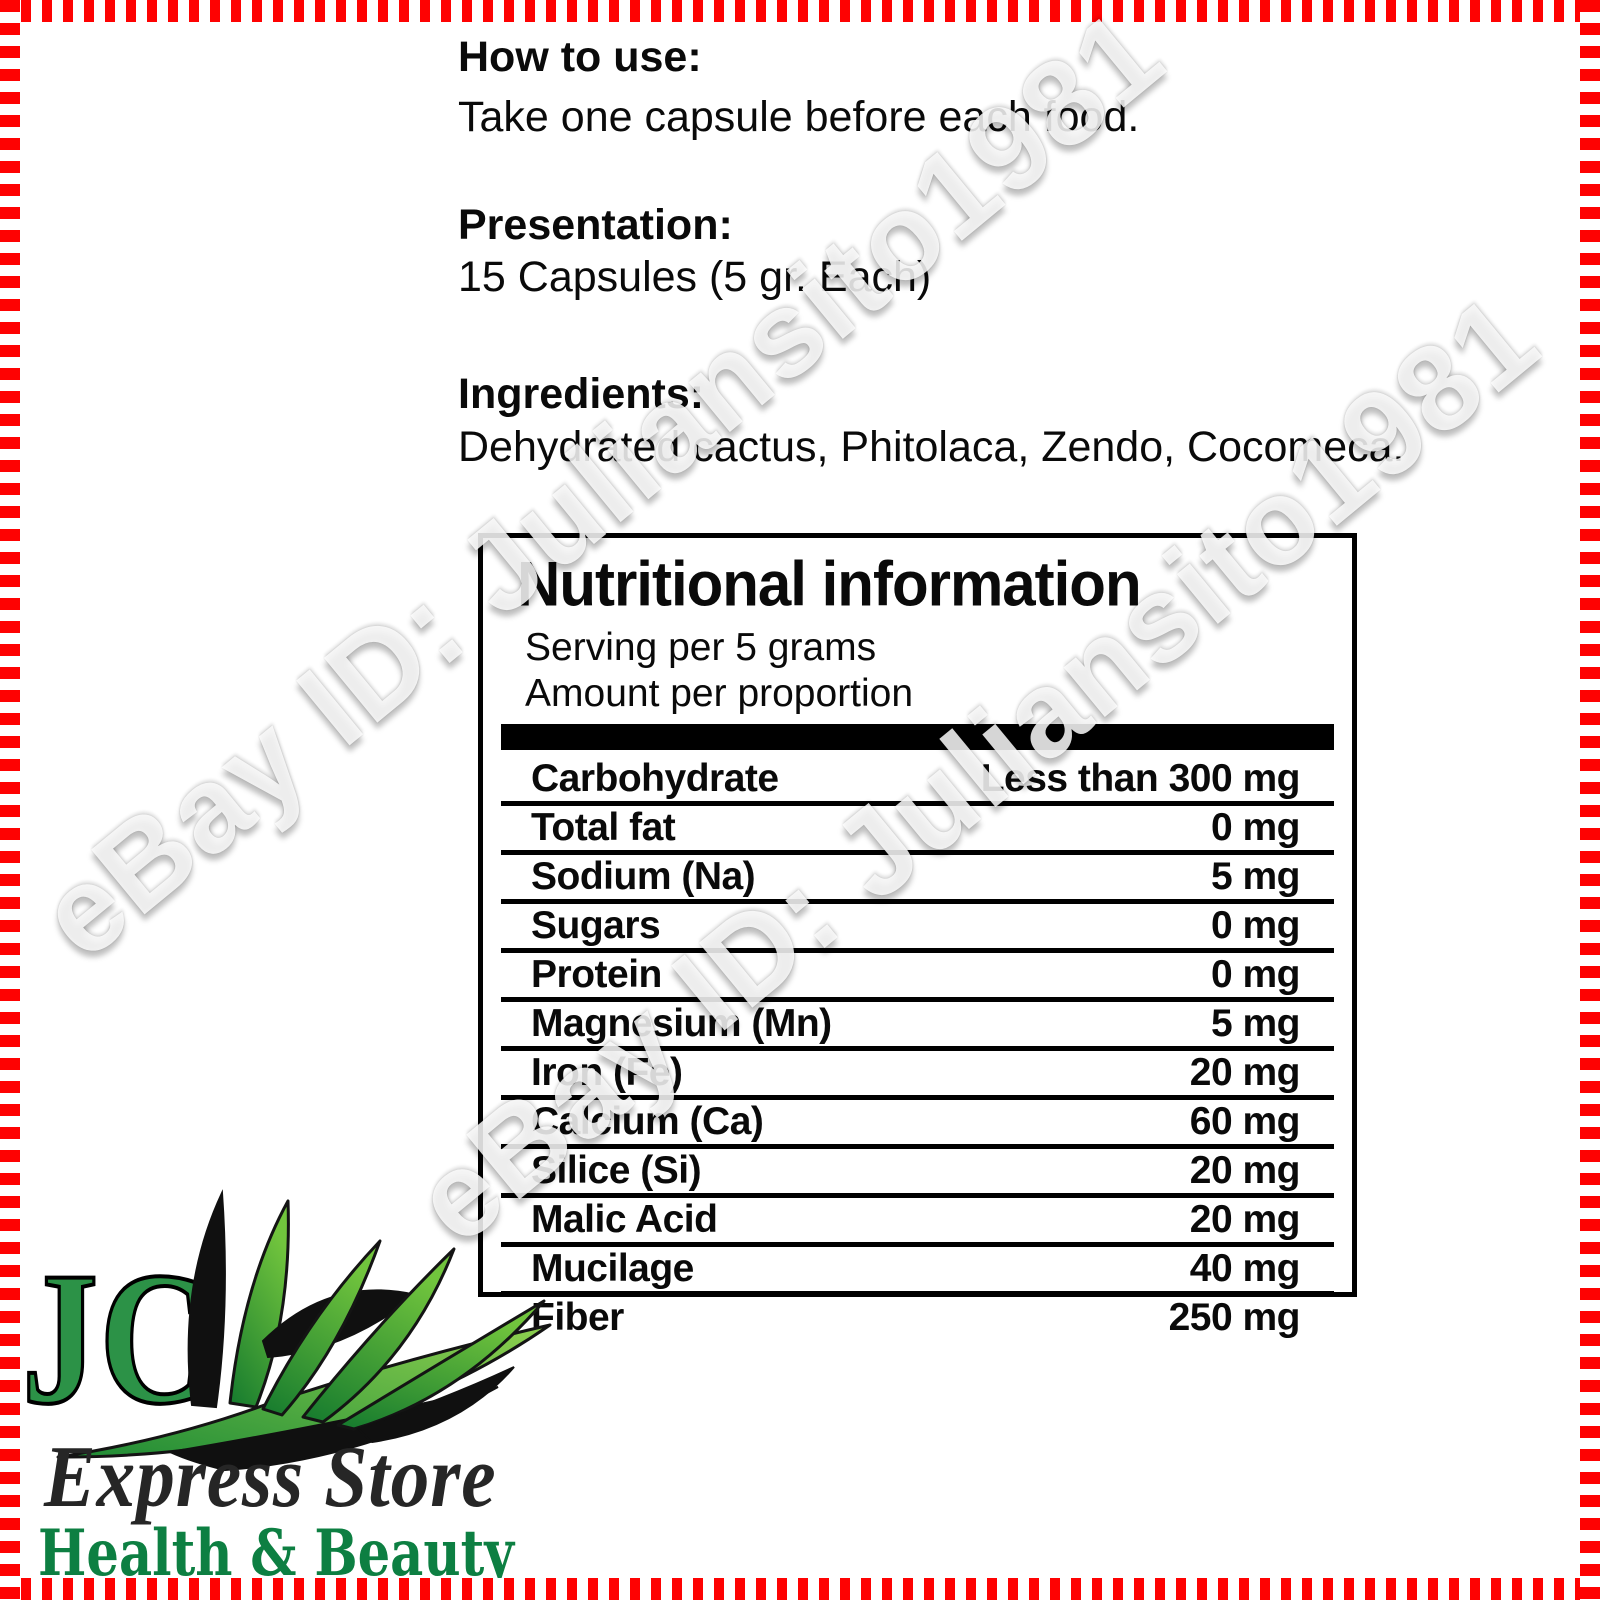 This screenshot has width=1600, height=1600. I want to click on section-presentation: Presentation: 15 Capsules (5 gr. Each), so click(694, 251).